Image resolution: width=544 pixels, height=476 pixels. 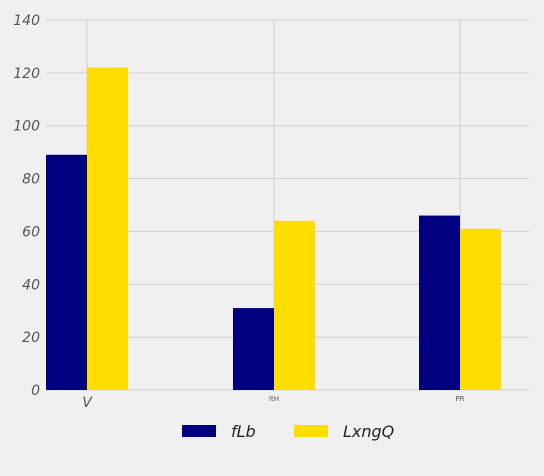 I want to click on y-tick-label-0: 0, so click(x=35, y=391).